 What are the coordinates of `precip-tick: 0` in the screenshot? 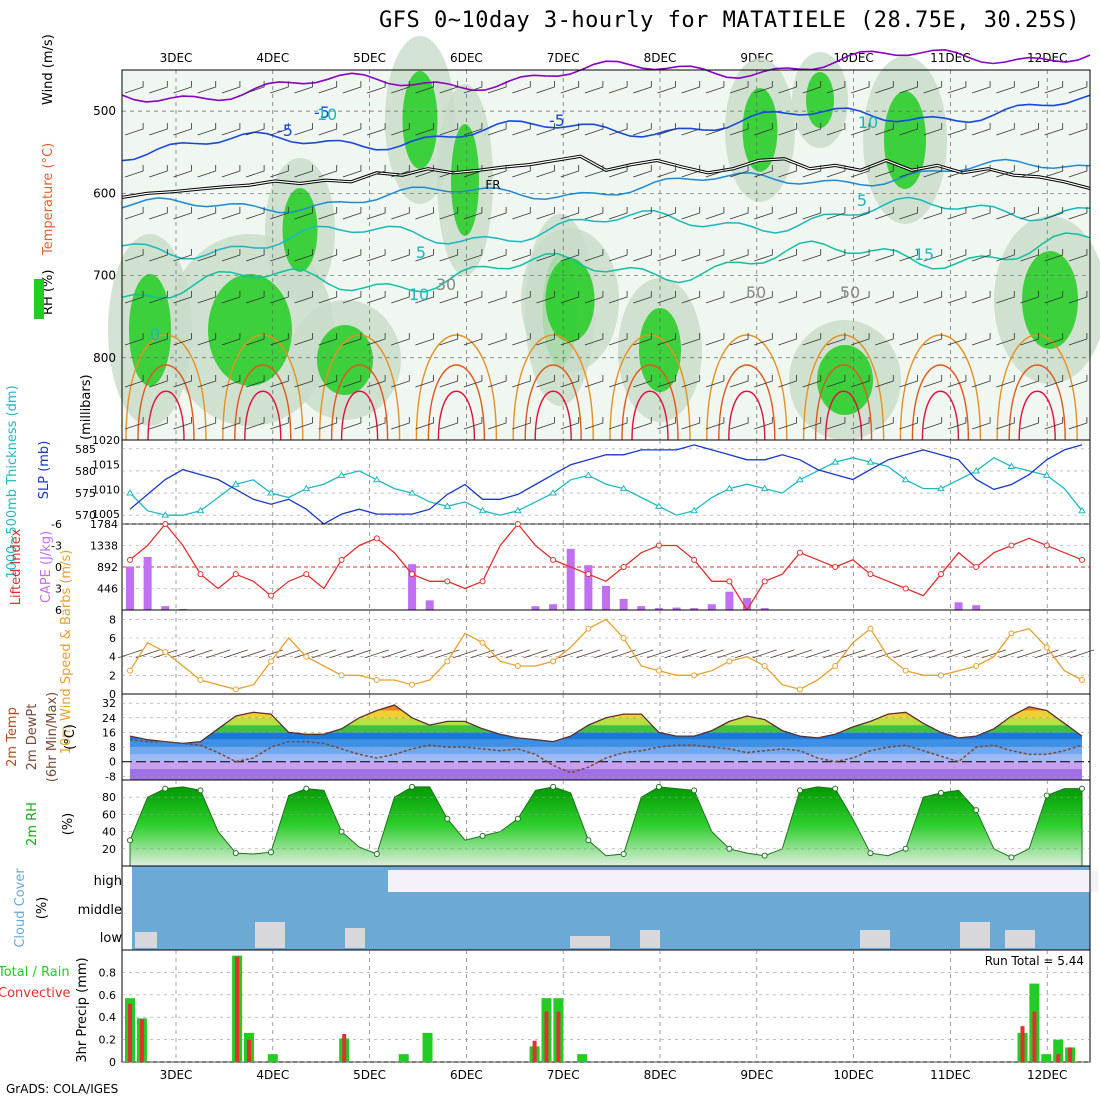 It's located at (112, 1062).